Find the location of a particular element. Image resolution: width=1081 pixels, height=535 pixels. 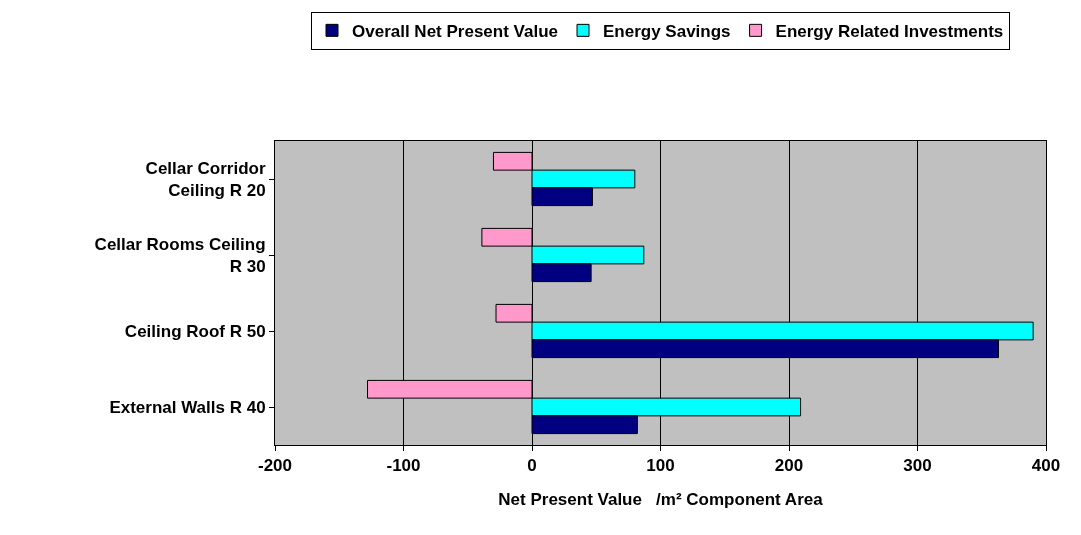

legend-label: Energy Savings is located at coordinates (667, 31).